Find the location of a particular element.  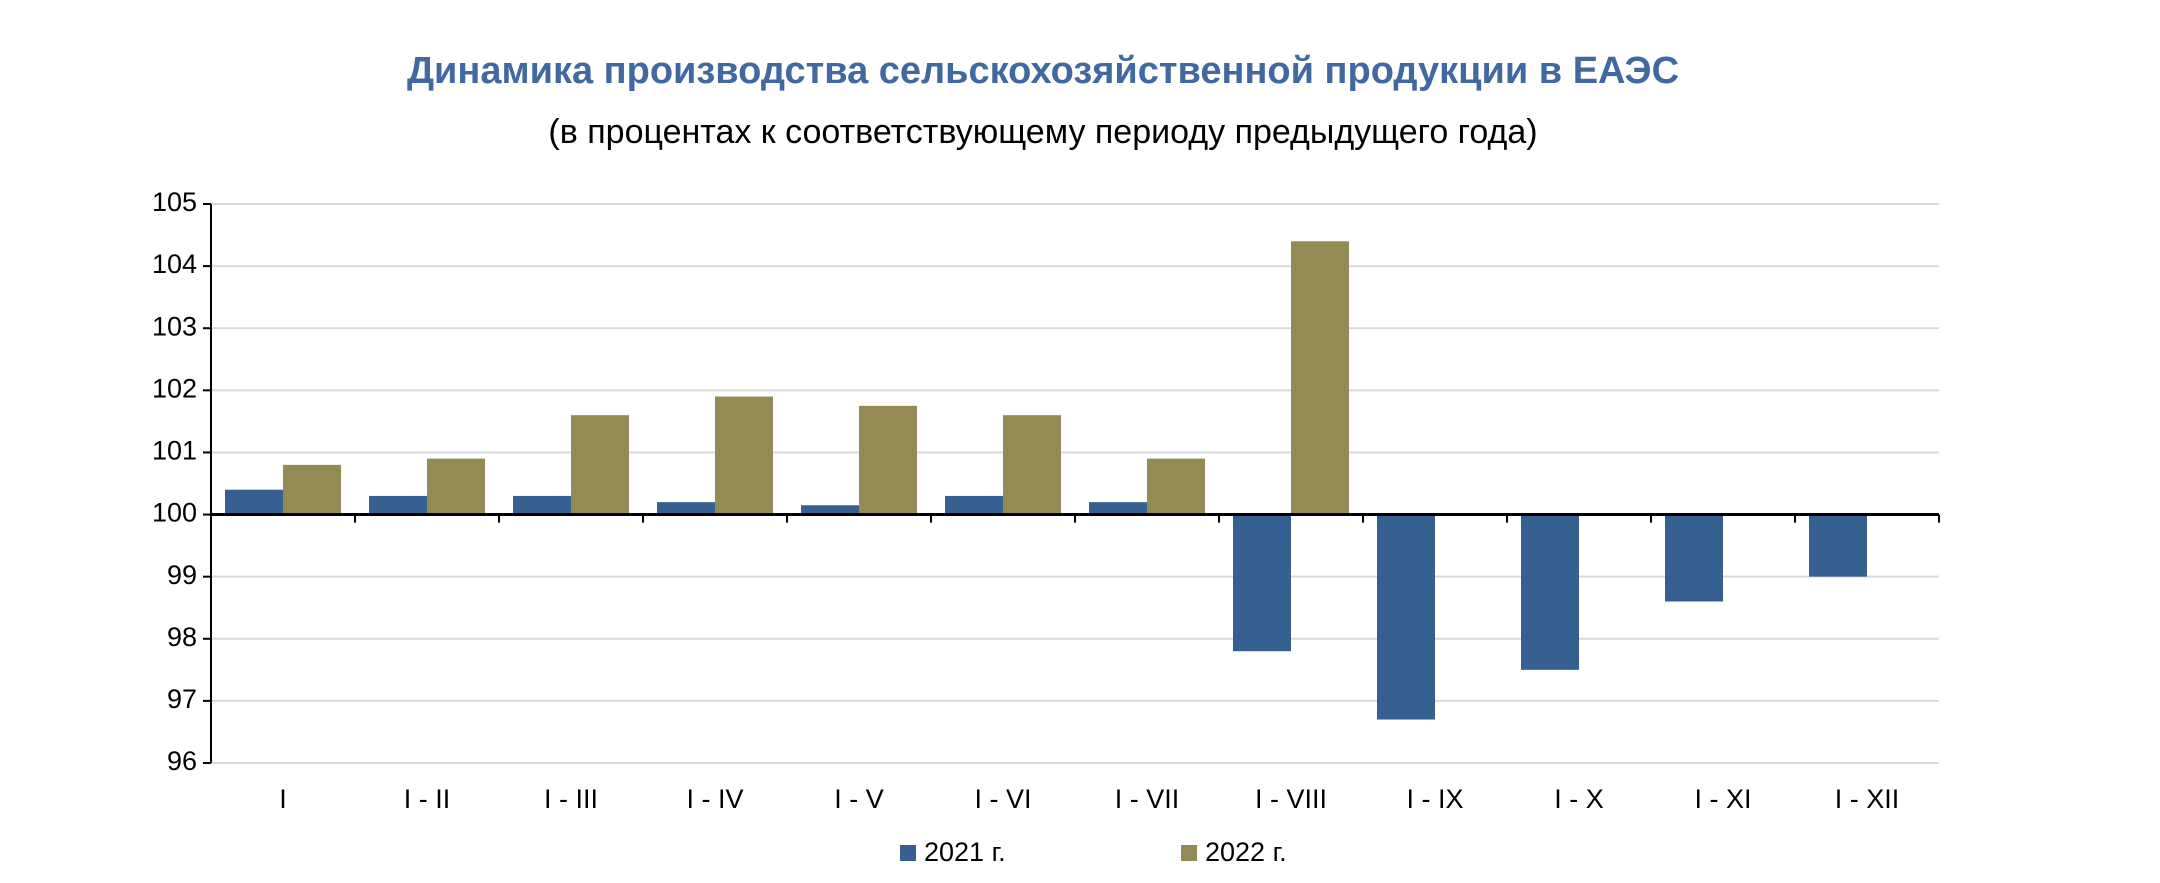

x-tick-label: I - VIII is located at coordinates (1291, 799).